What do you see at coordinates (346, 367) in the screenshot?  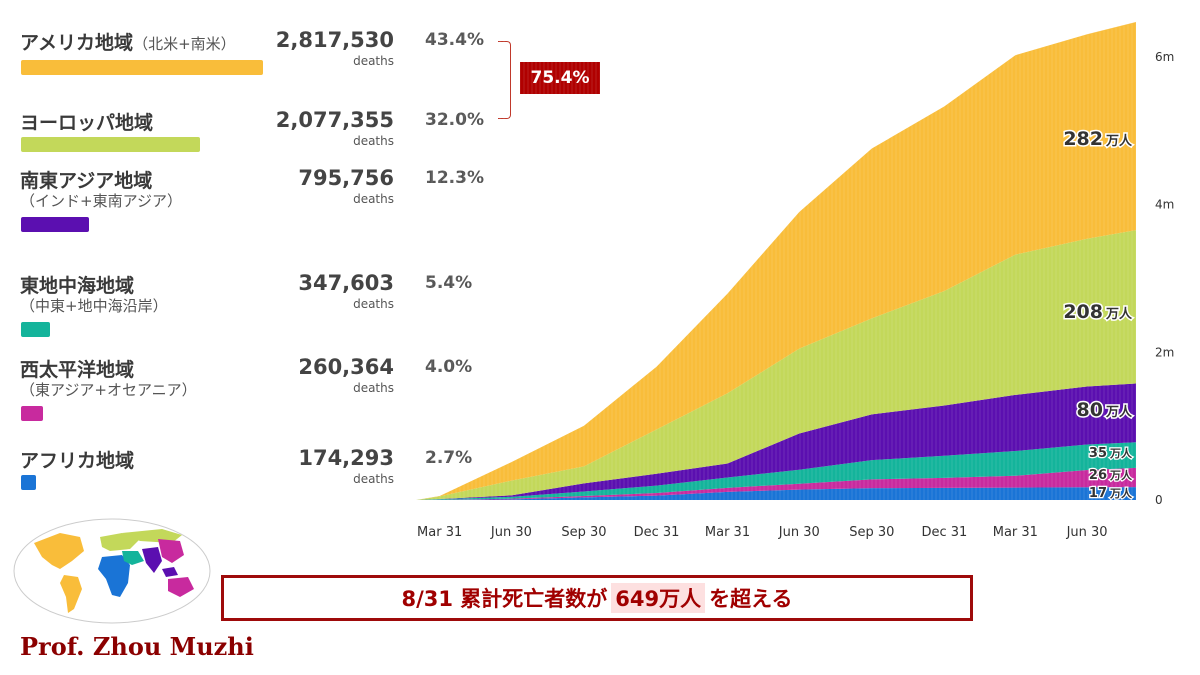 I see `region-death-count: 260,364` at bounding box center [346, 367].